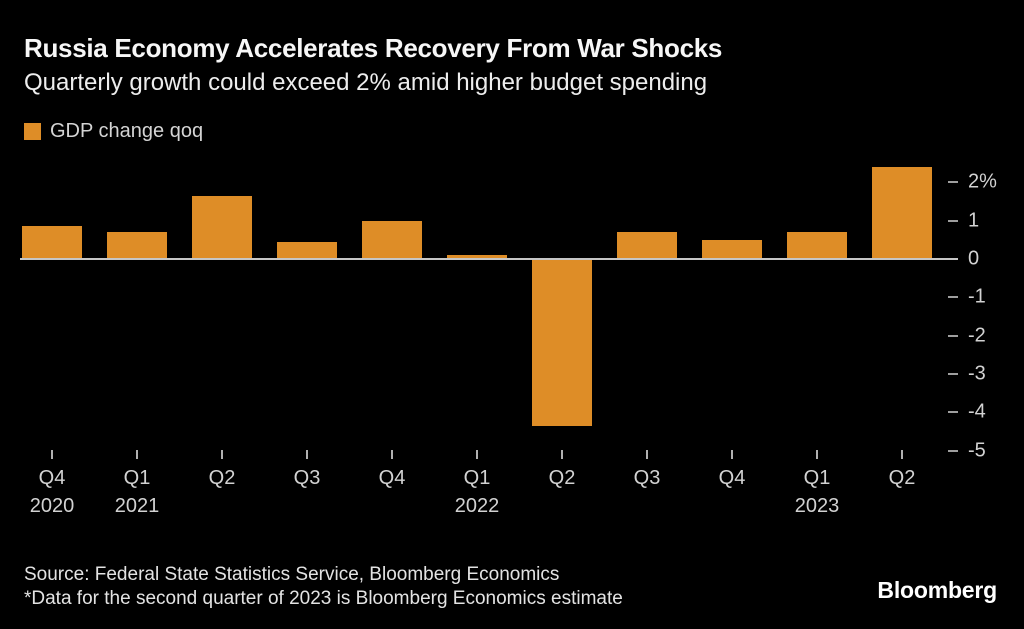 The image size is (1024, 629). I want to click on x-axis-label-q4-2021: Q4, so click(392, 478).